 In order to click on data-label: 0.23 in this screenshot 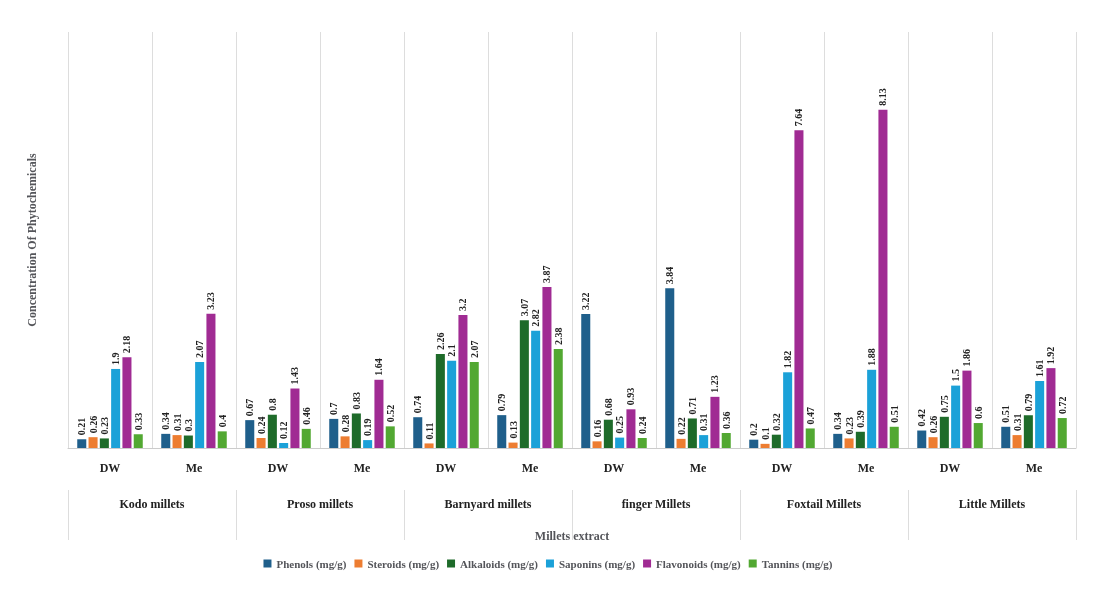, I will do `click(104, 425)`.